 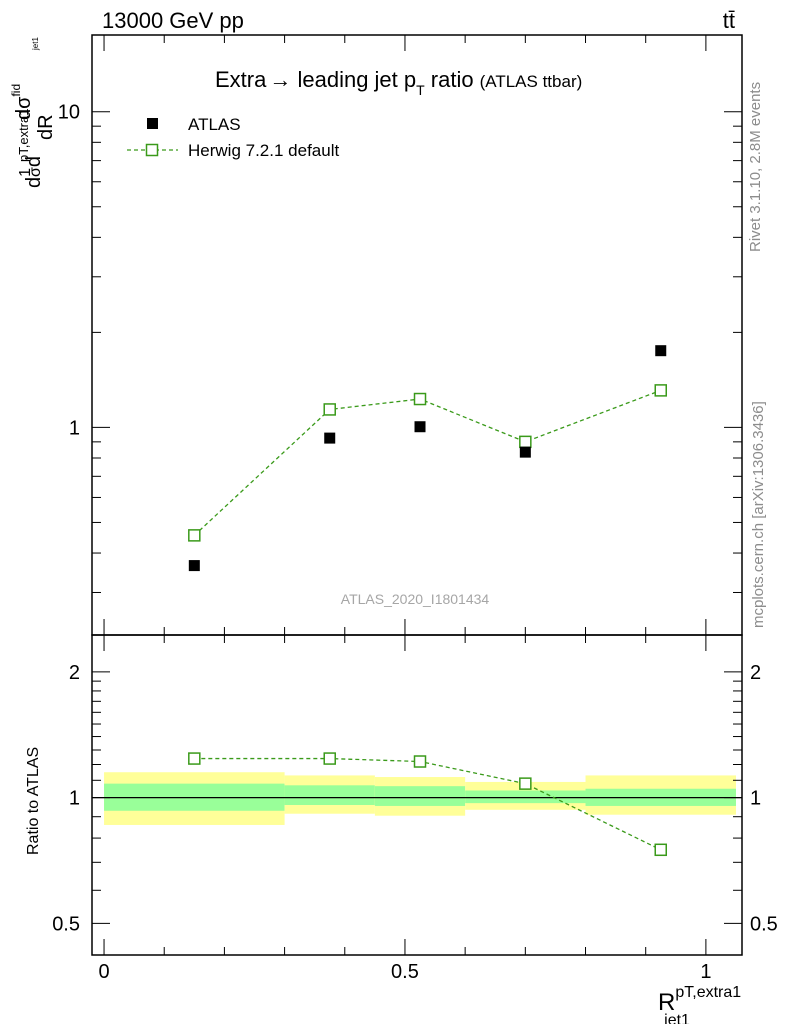 I want to click on ratio-y-tick-label-right: 1, so click(x=755, y=799).